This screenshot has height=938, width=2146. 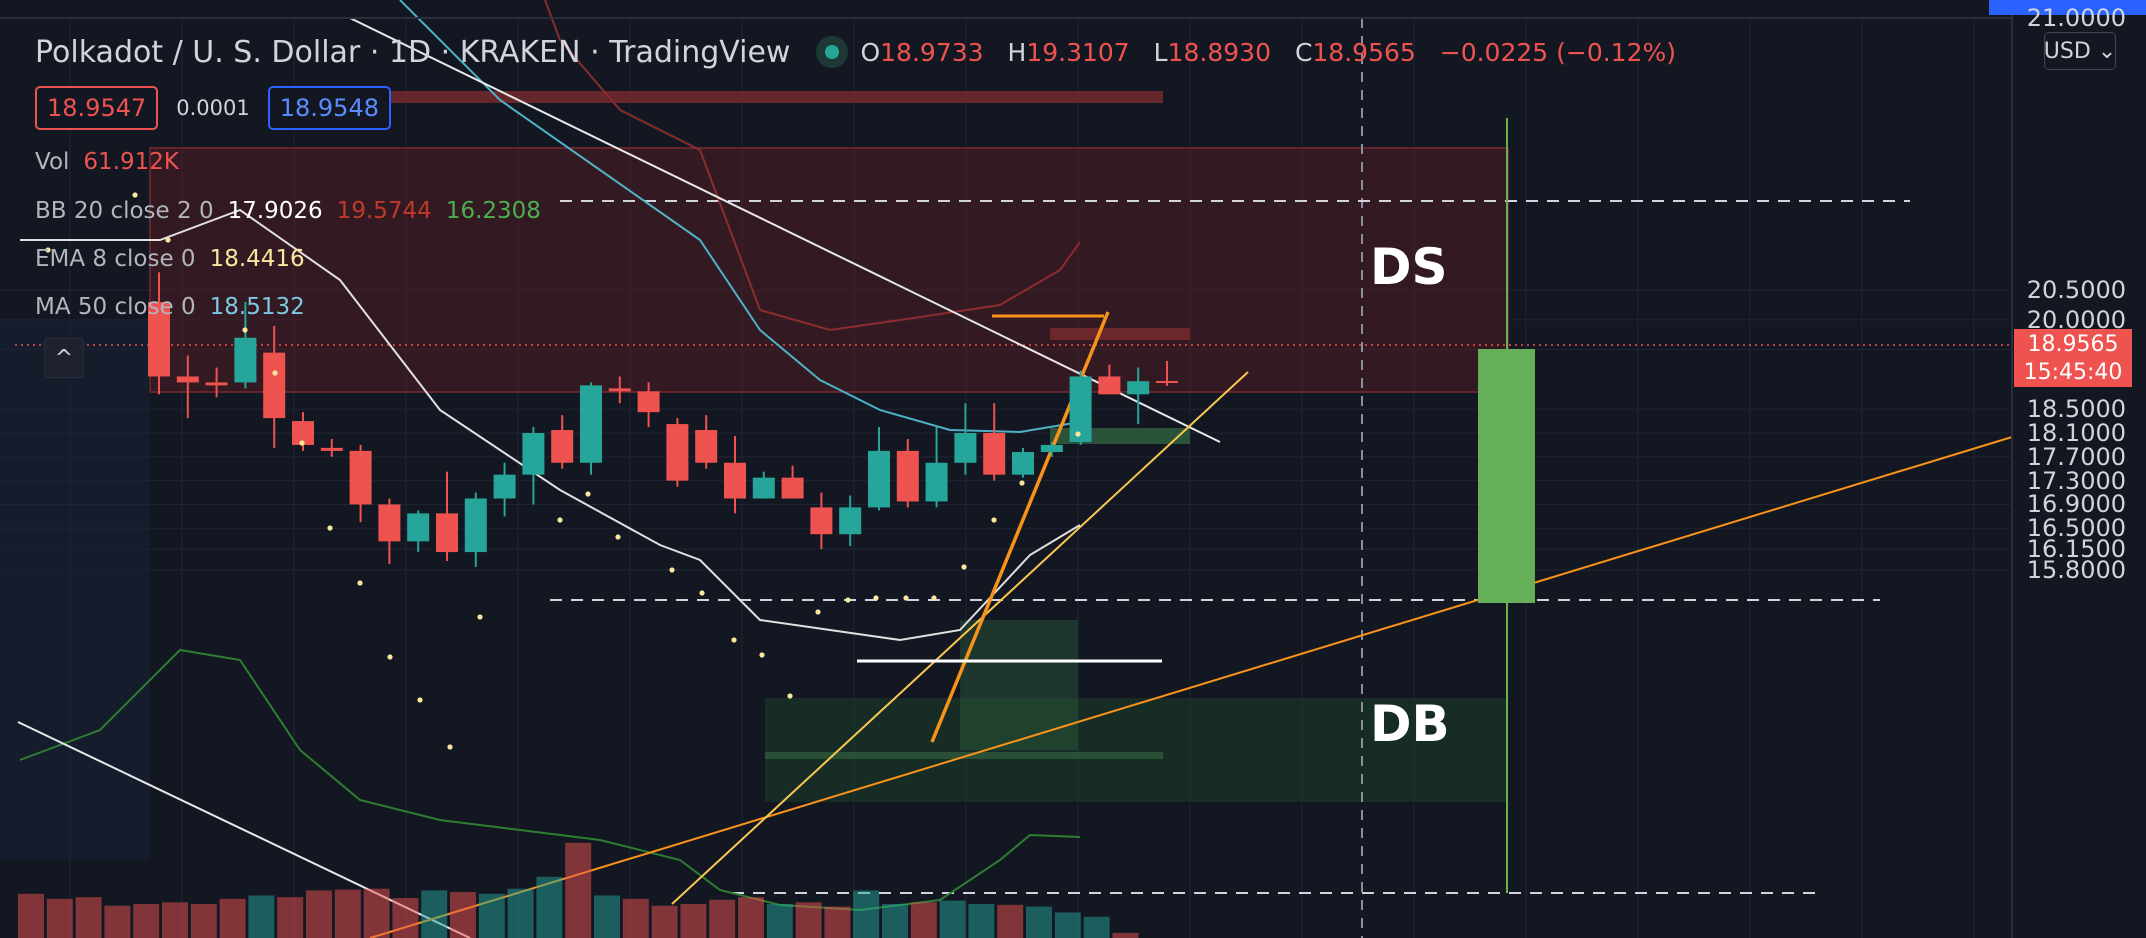 What do you see at coordinates (2073, 344) in the screenshot?
I see `last-price-value: 18.9565` at bounding box center [2073, 344].